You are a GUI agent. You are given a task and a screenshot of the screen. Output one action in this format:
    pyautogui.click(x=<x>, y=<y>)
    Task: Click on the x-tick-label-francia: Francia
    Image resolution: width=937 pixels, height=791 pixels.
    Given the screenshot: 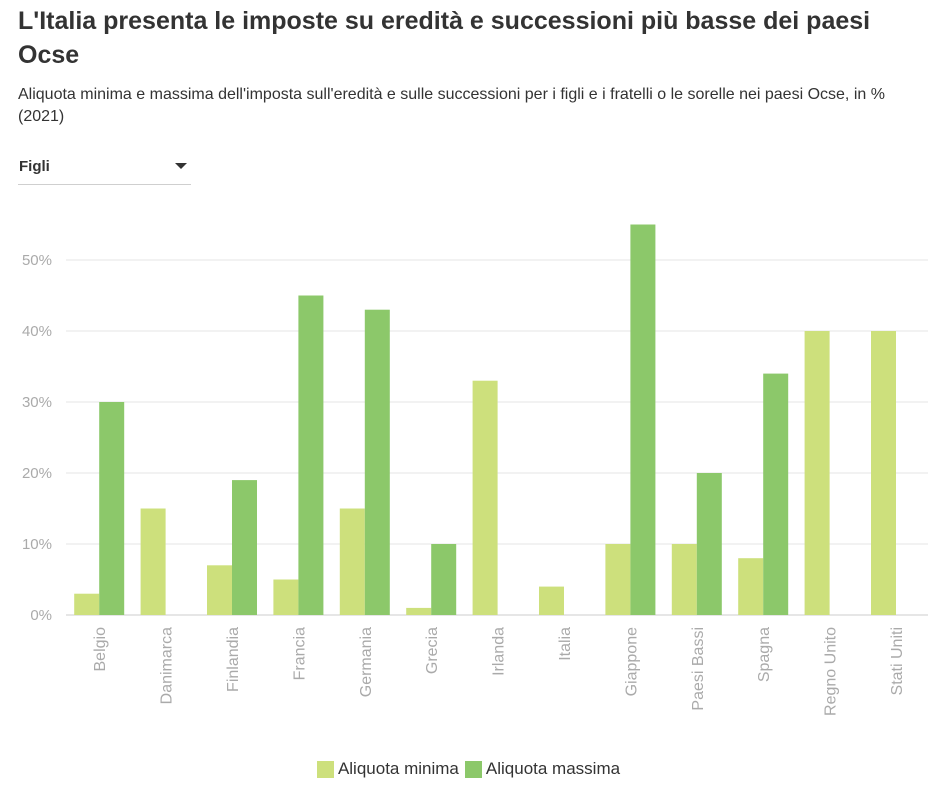 What is the action you would take?
    pyautogui.click(x=299, y=653)
    